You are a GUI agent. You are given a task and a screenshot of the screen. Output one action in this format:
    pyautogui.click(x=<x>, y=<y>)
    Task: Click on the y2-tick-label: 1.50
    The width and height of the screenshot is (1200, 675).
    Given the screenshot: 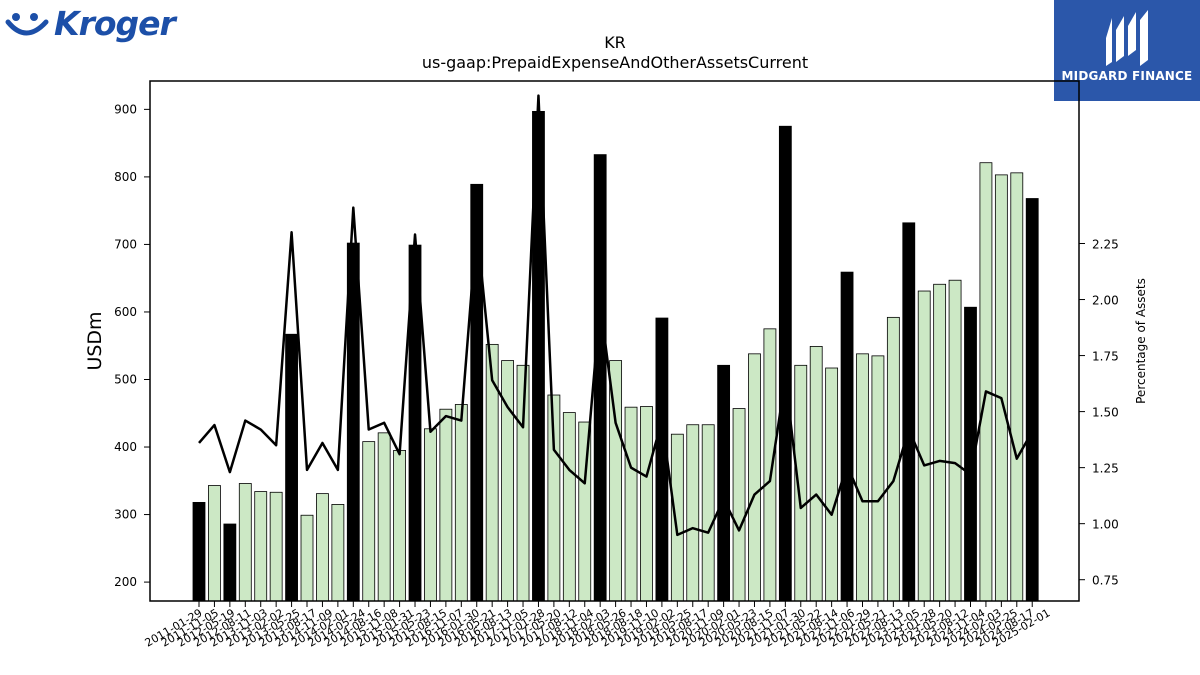 What is the action you would take?
    pyautogui.click(x=1105, y=413)
    